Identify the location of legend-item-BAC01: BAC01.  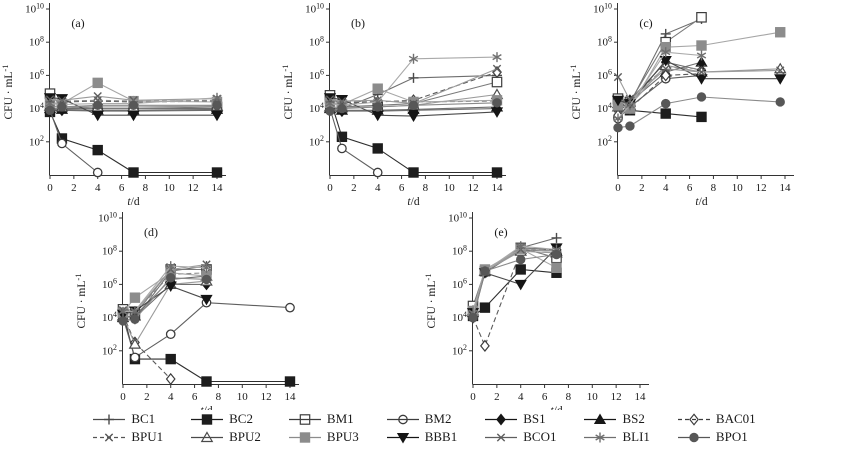
(716, 419).